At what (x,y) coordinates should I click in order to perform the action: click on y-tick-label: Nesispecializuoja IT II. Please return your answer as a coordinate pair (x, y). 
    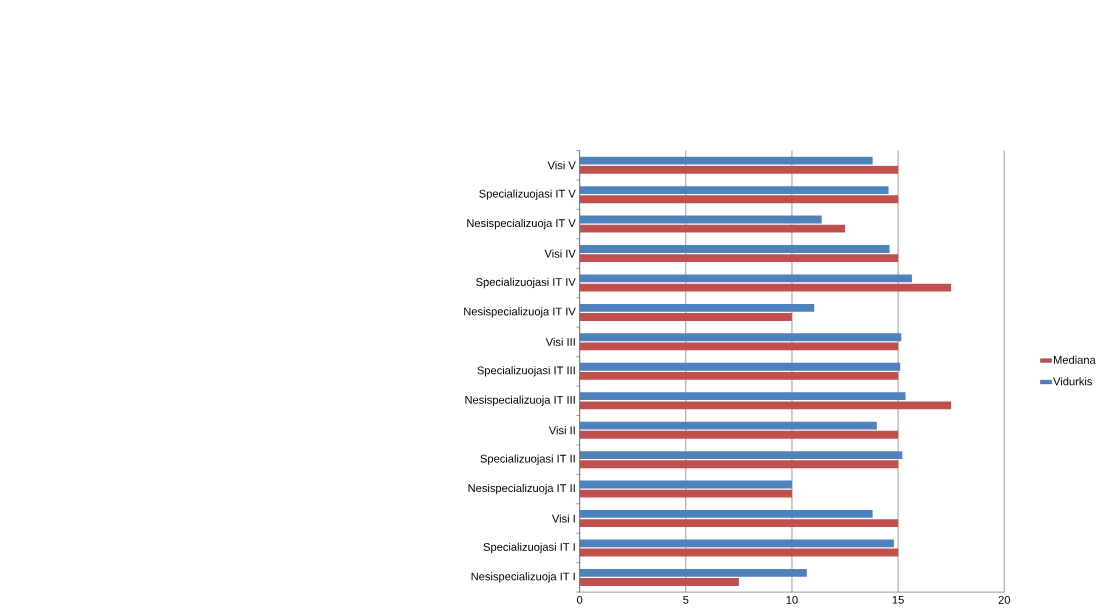
    Looking at the image, I should click on (521, 489).